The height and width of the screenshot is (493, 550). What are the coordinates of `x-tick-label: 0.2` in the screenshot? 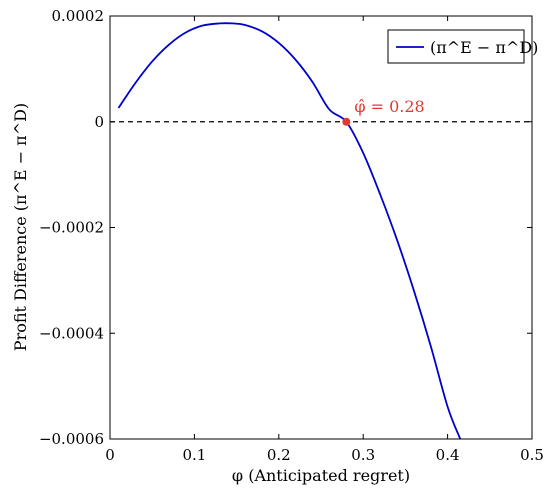 It's located at (279, 455).